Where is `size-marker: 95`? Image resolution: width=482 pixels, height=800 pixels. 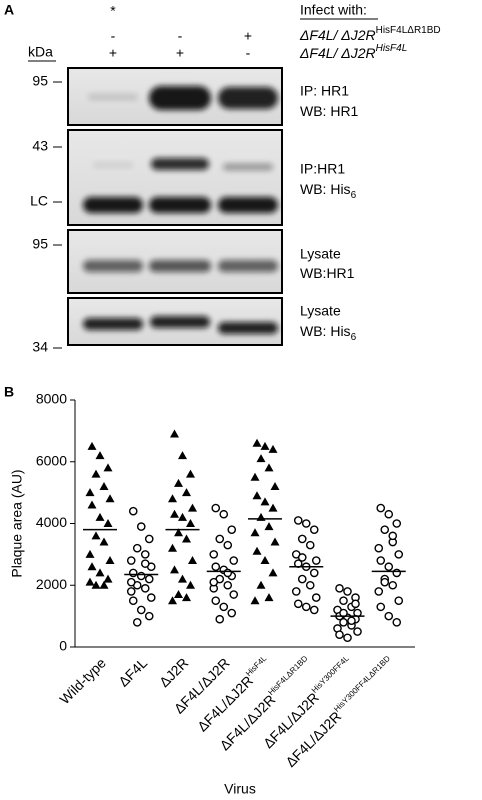
size-marker: 95 is located at coordinates (40, 81).